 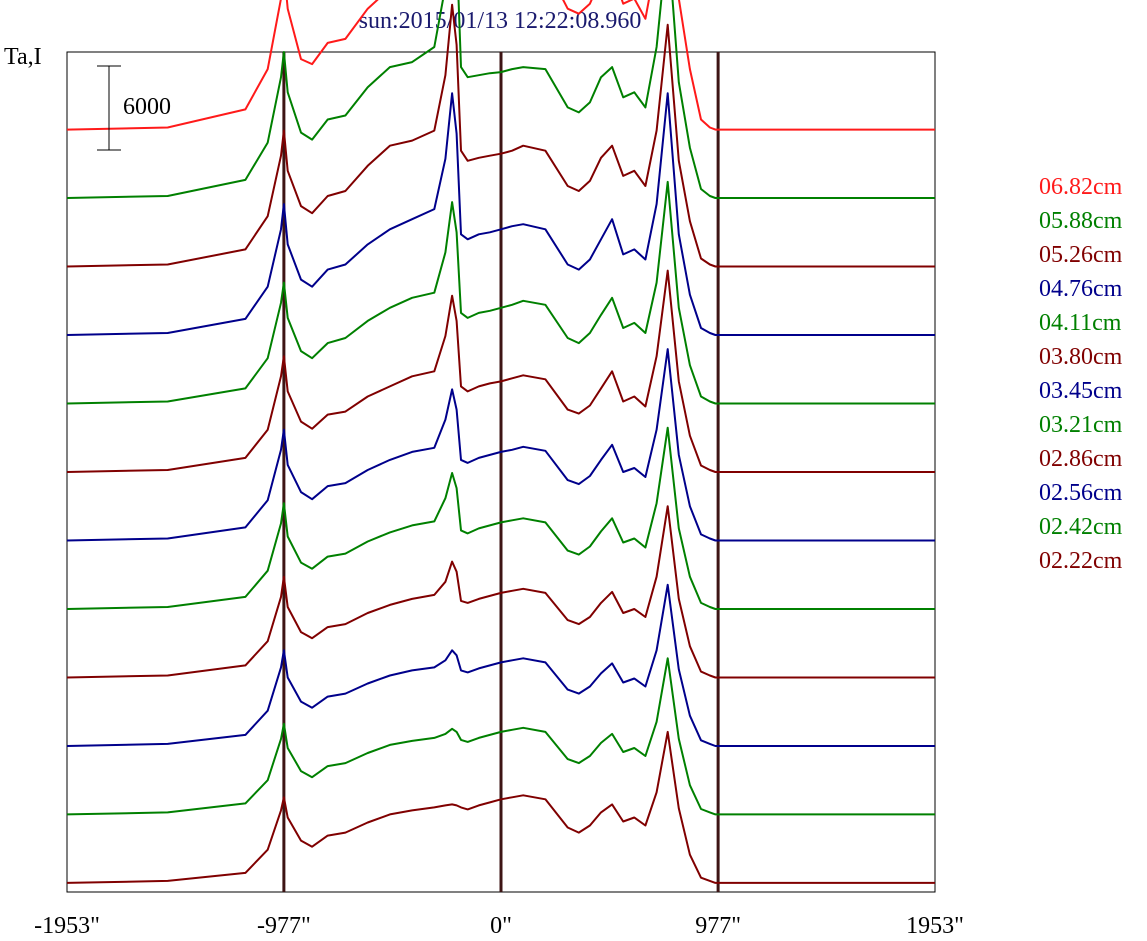 What do you see at coordinates (1081, 255) in the screenshot?
I see `legend-entry-05.26cm: 05.26cm` at bounding box center [1081, 255].